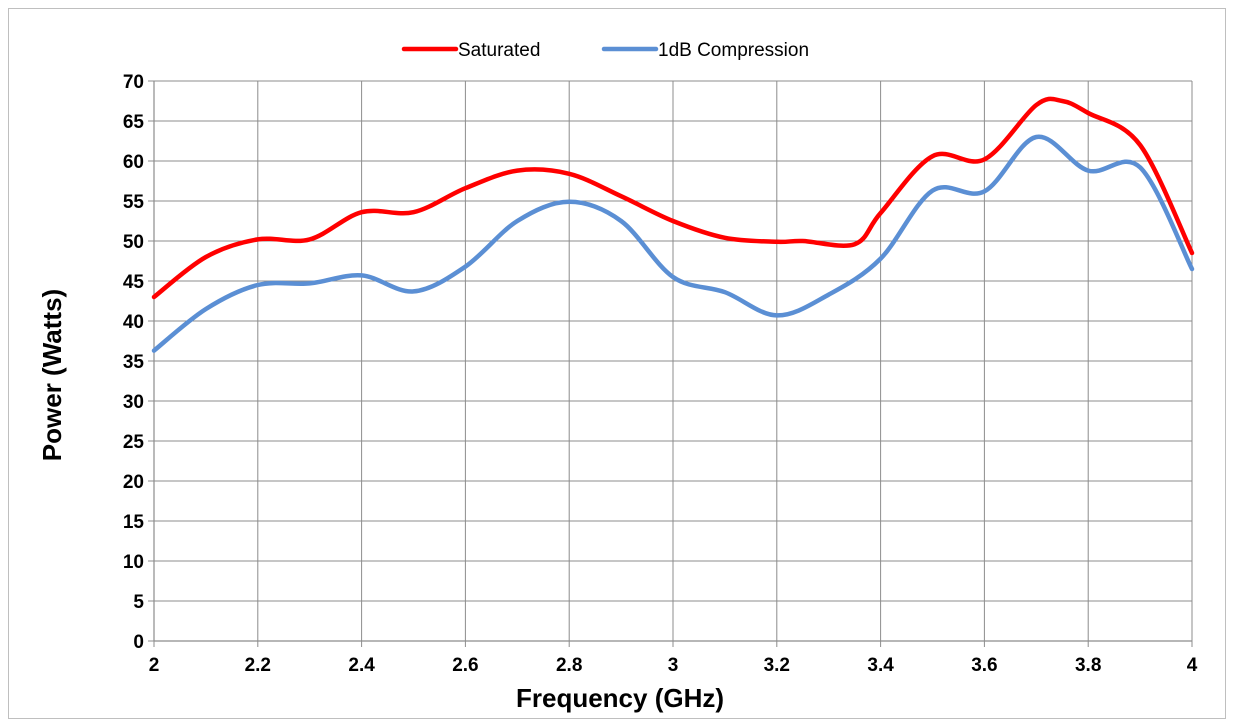 This screenshot has width=1235, height=727. I want to click on y-tick-label: 60, so click(133, 162).